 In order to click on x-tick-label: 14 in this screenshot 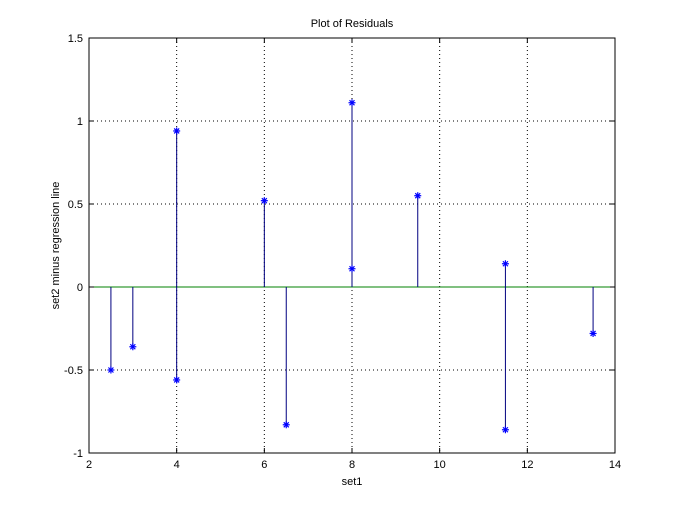, I will do `click(615, 465)`.